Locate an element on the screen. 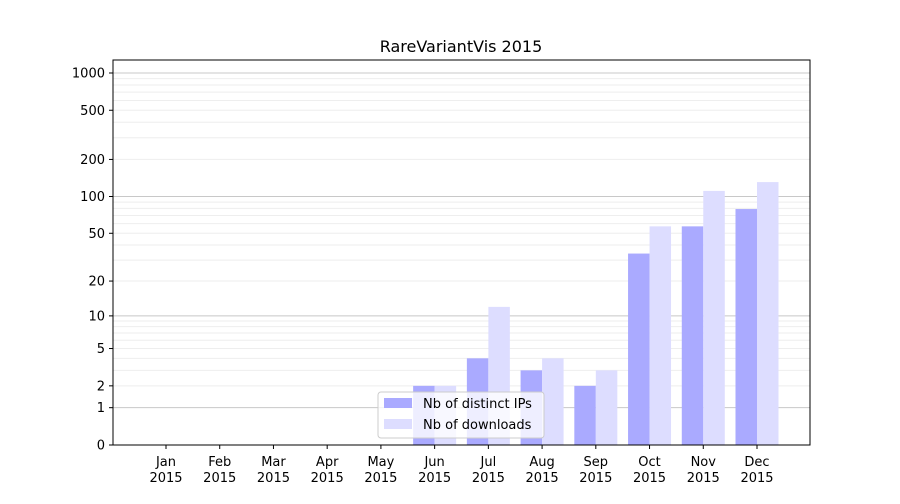 The height and width of the screenshot is (504, 900). legend-box is located at coordinates (461, 415).